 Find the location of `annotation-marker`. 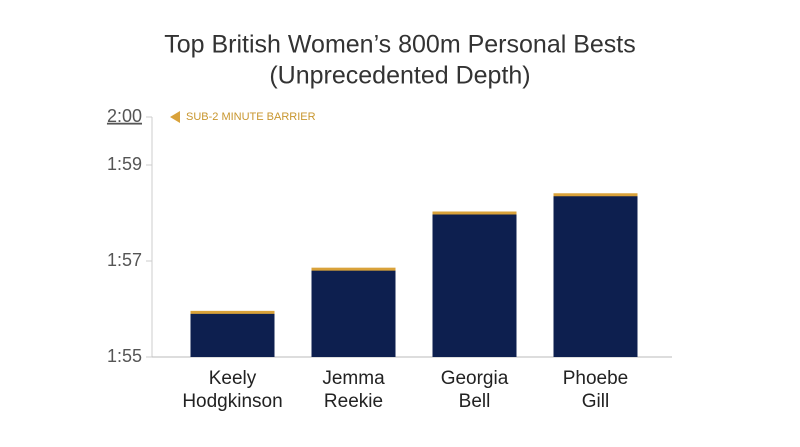

annotation-marker is located at coordinates (175, 117).